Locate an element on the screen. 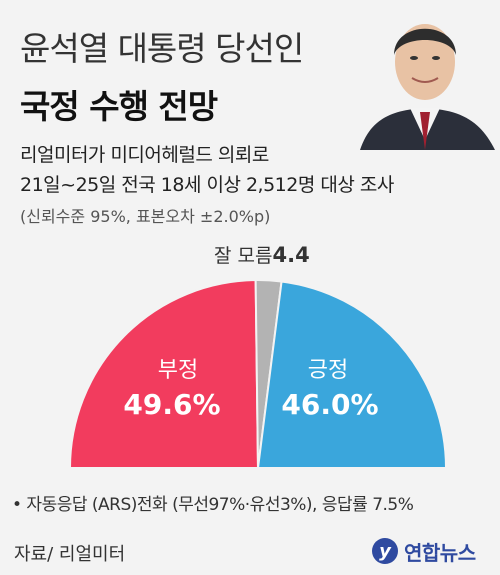 The image size is (500, 575). source-label: 자료/ 리얼미터 is located at coordinates (70, 554).